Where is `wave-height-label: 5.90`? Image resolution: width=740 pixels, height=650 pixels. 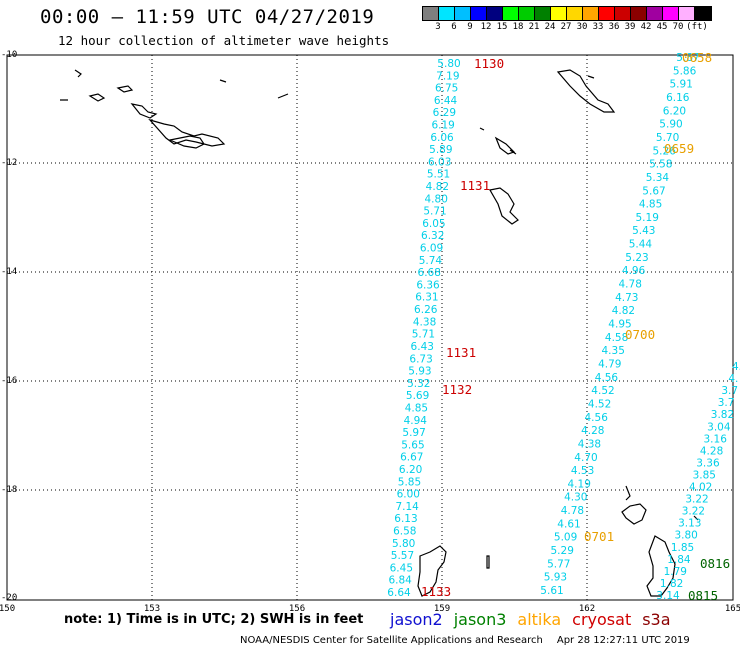
wave-height-label: 5.90 is located at coordinates (670, 125).